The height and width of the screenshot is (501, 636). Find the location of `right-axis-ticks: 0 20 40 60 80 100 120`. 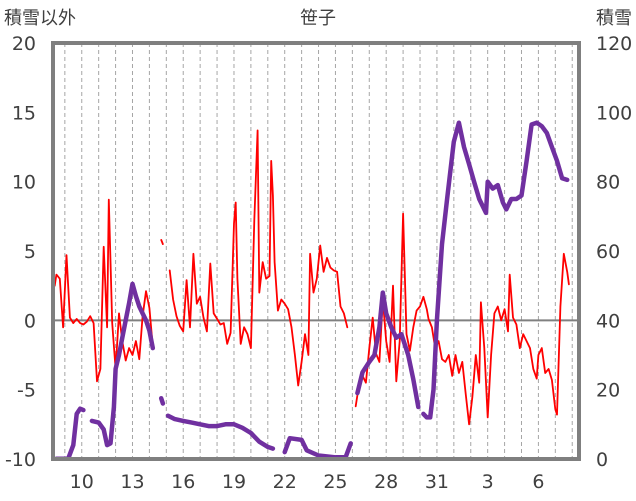

right-axis-ticks: 0 20 40 60 80 100 120 is located at coordinates (614, 252).